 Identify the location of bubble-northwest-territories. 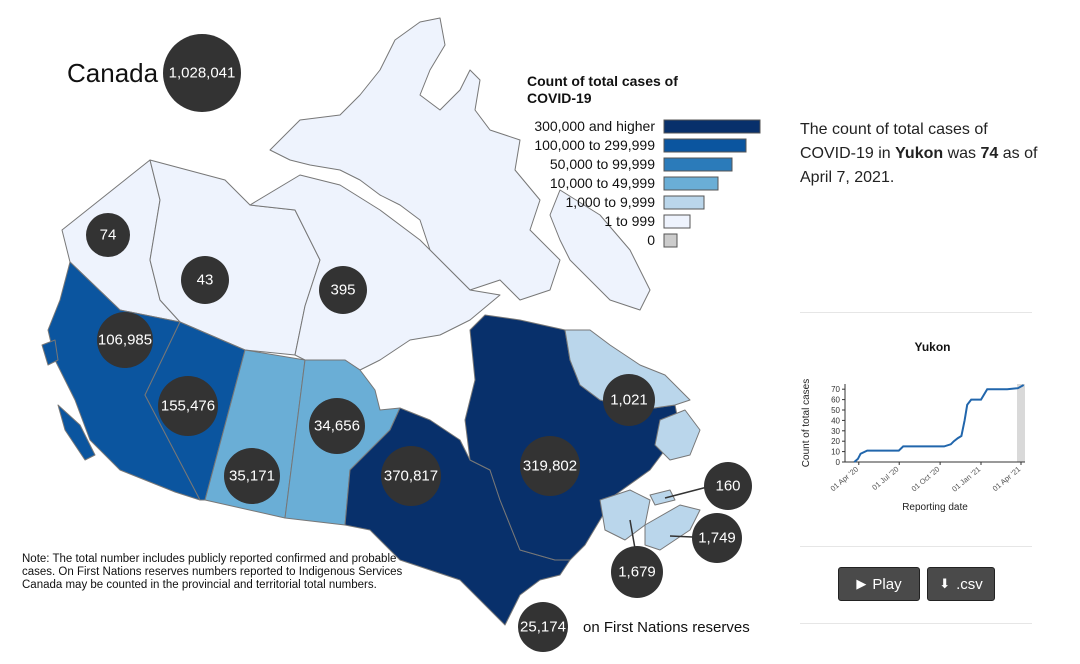
(205, 280).